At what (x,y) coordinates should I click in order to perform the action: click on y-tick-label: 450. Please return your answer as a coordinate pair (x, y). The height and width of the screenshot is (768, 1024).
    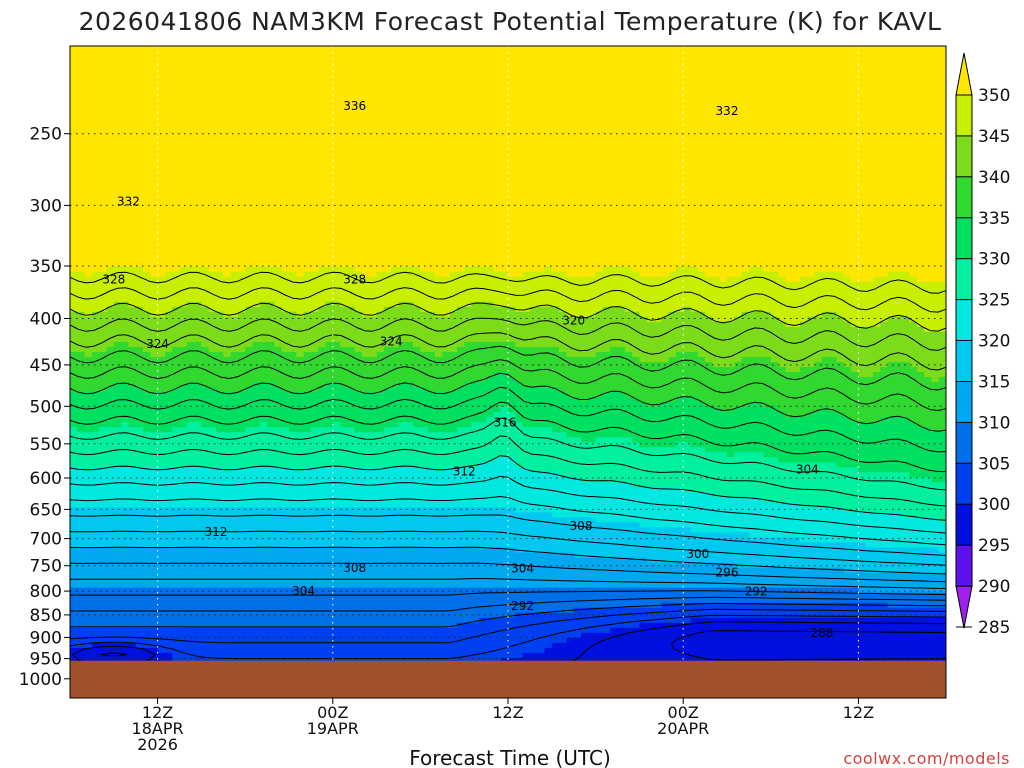
    Looking at the image, I should click on (46, 366).